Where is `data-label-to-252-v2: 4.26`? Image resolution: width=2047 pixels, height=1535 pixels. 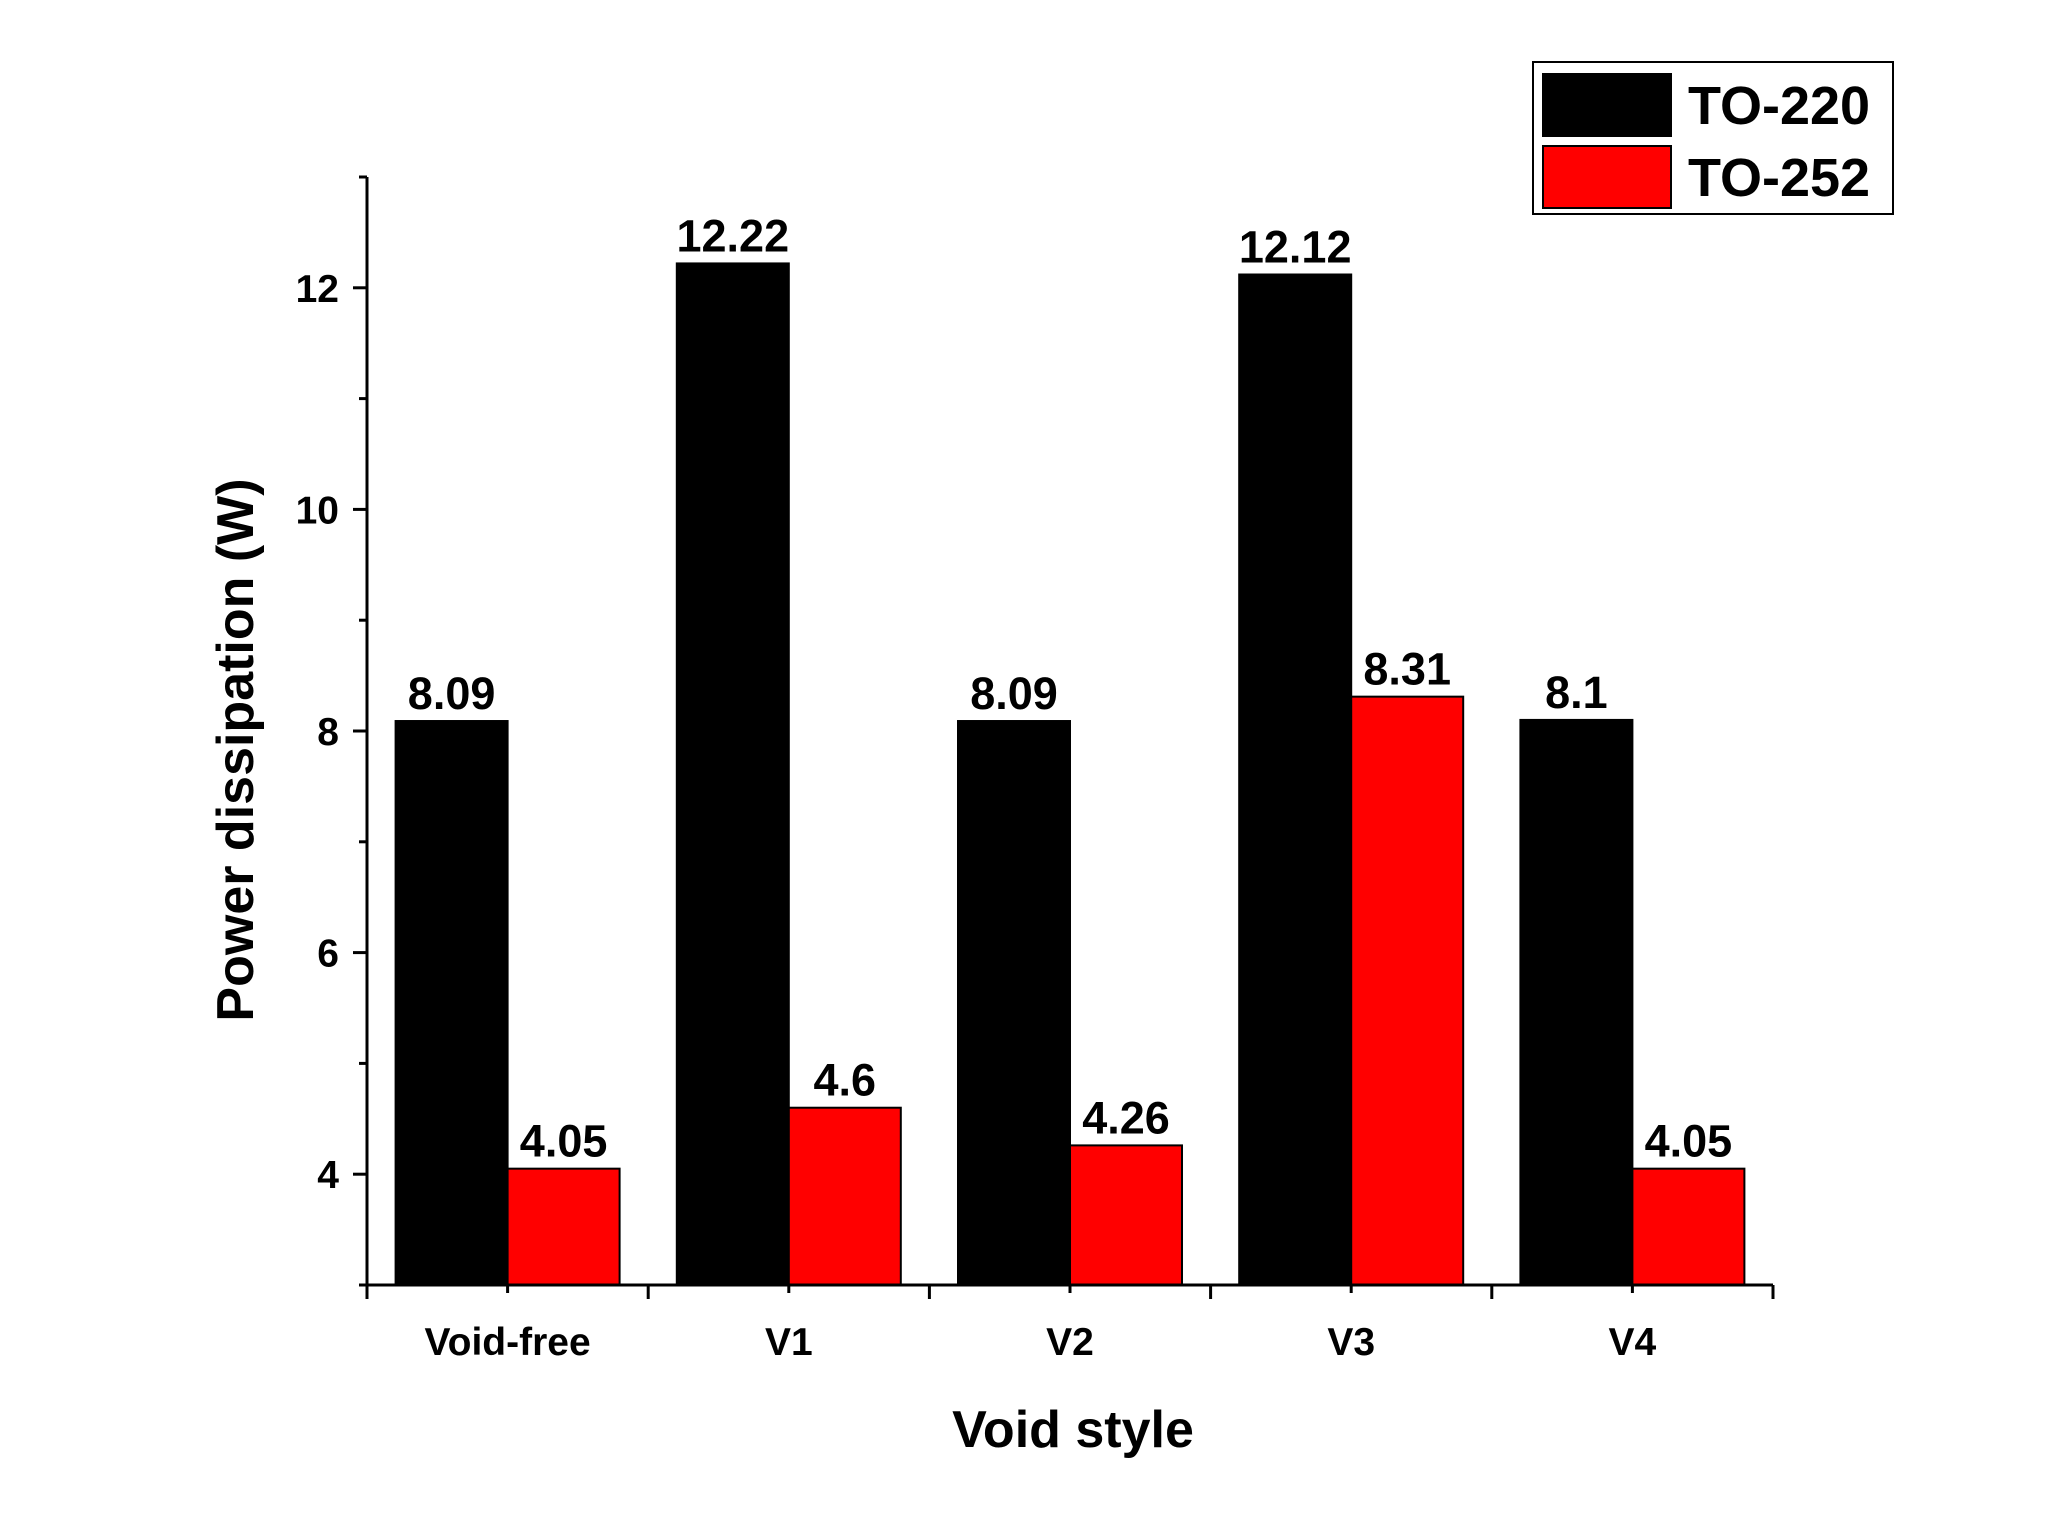 data-label-to-252-v2: 4.26 is located at coordinates (1126, 1117).